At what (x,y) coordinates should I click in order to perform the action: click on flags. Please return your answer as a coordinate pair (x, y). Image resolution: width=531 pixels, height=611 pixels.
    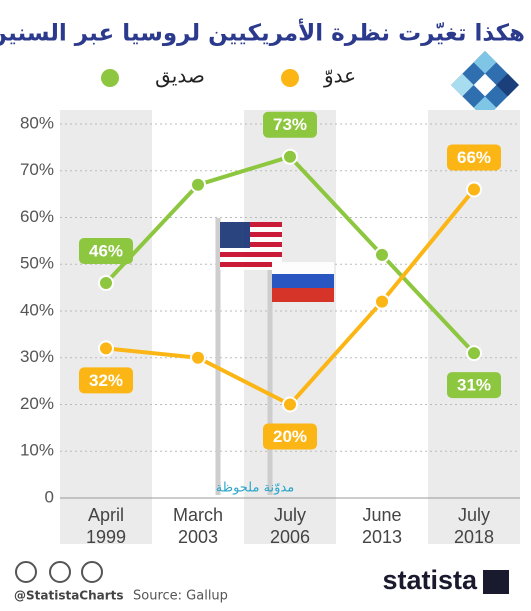
    Looking at the image, I should click on (274, 356).